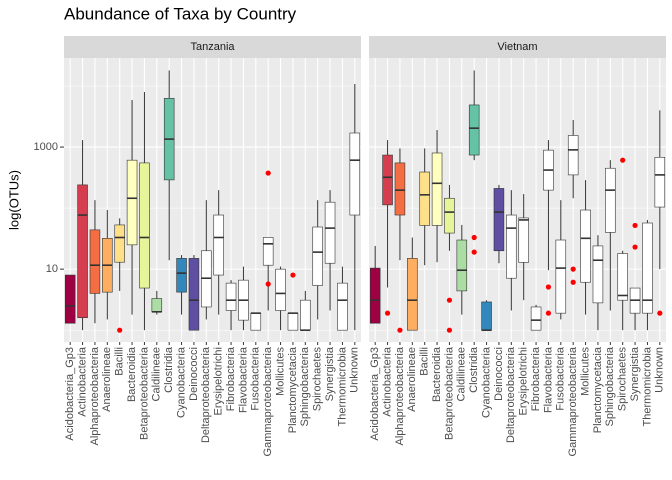 The image size is (672, 480). I want to click on strip-label: Tanzania, so click(212, 47).